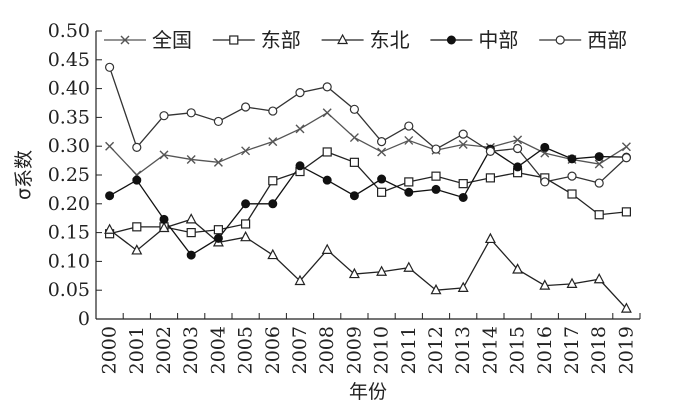 The height and width of the screenshot is (416, 673). I want to click on x-tick-label: 2013, so click(463, 350).